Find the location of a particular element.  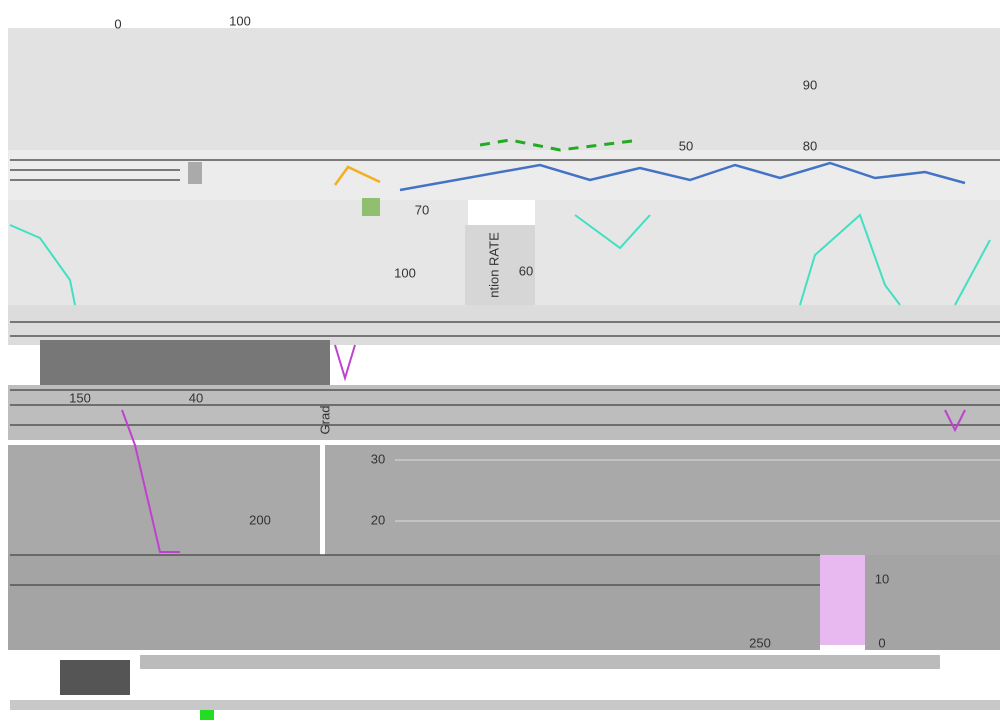

tick-label: 30 is located at coordinates (378, 458).